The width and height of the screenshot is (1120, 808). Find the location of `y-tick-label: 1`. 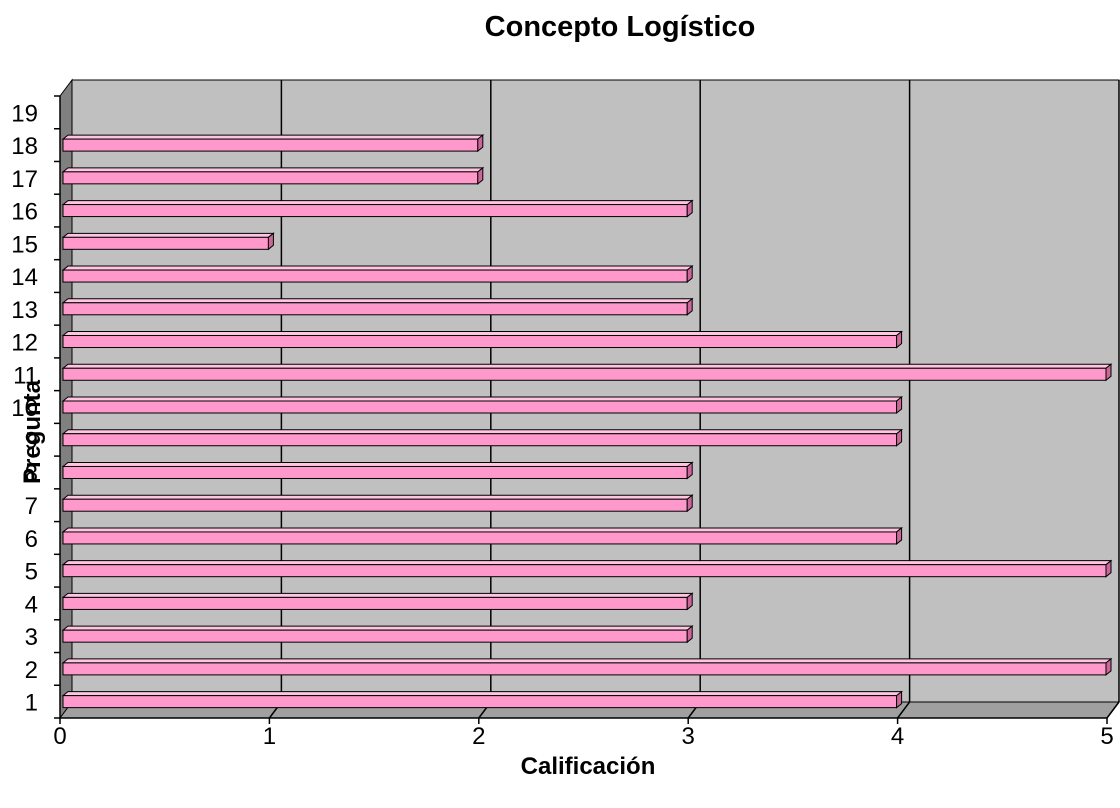

y-tick-label: 1 is located at coordinates (31, 703).